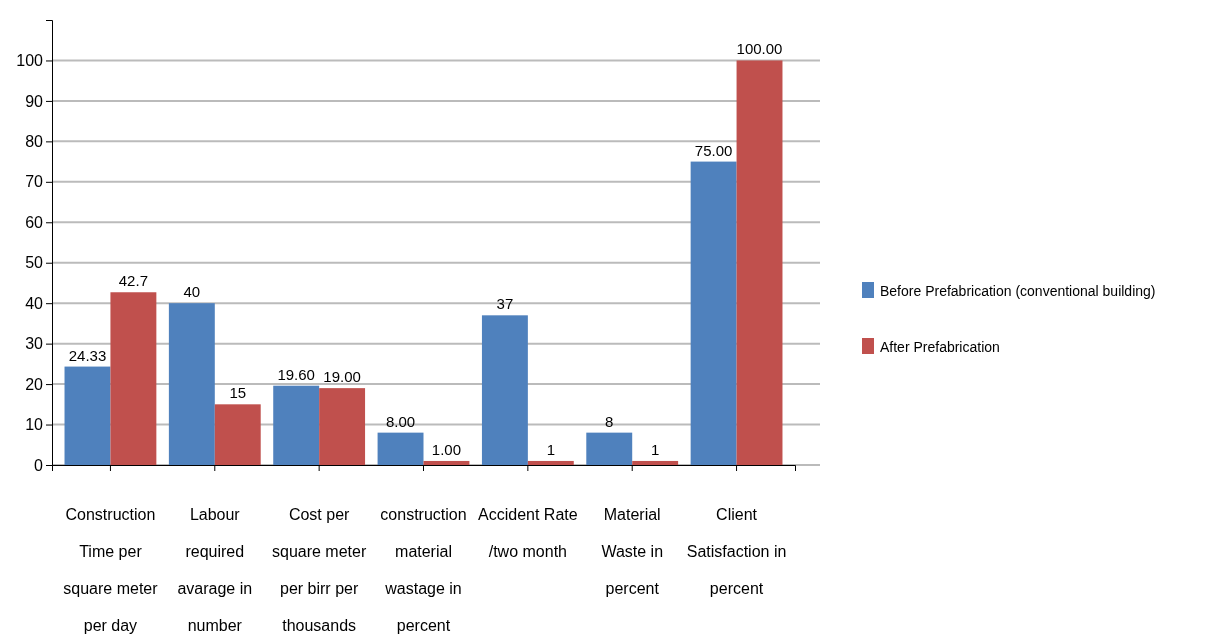 Image resolution: width=1207 pixels, height=644 pixels. I want to click on y-tick-label: 30, so click(34, 344).